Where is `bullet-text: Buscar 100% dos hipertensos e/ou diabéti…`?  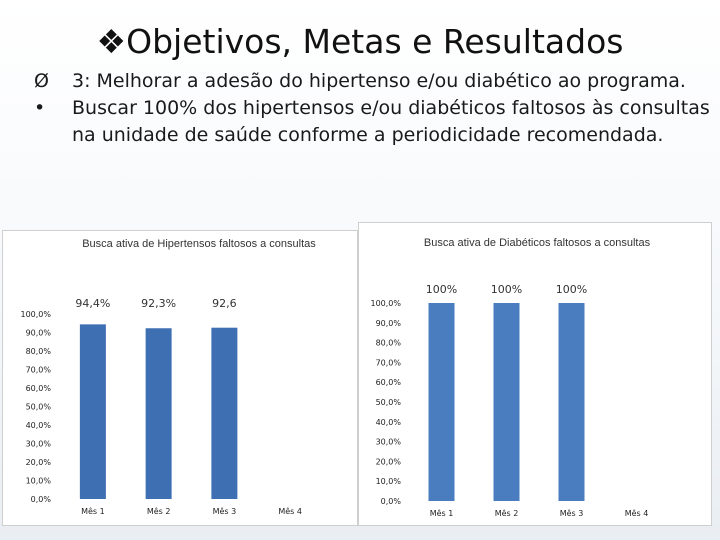 bullet-text: Buscar 100% dos hipertensos e/ou diabéti… is located at coordinates (391, 121).